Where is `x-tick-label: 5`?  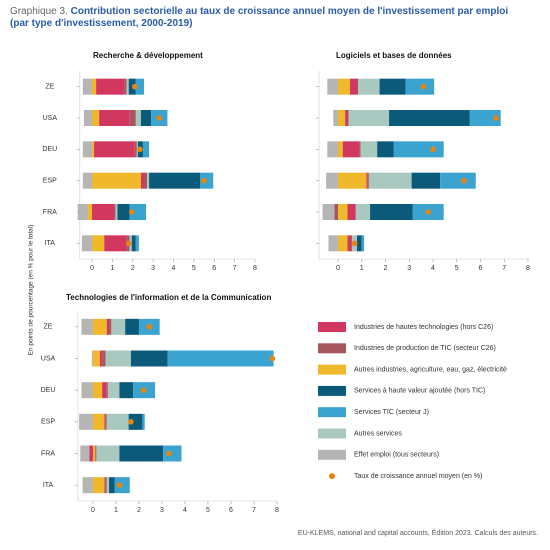 x-tick-label: 5 is located at coordinates (208, 510).